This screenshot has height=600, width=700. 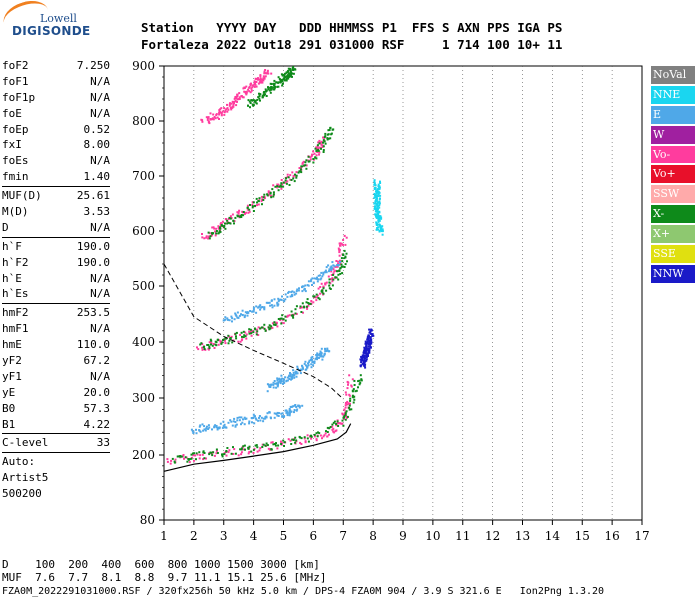 What do you see at coordinates (56, 361) in the screenshot?
I see `param-row: yF2 67.2` at bounding box center [56, 361].